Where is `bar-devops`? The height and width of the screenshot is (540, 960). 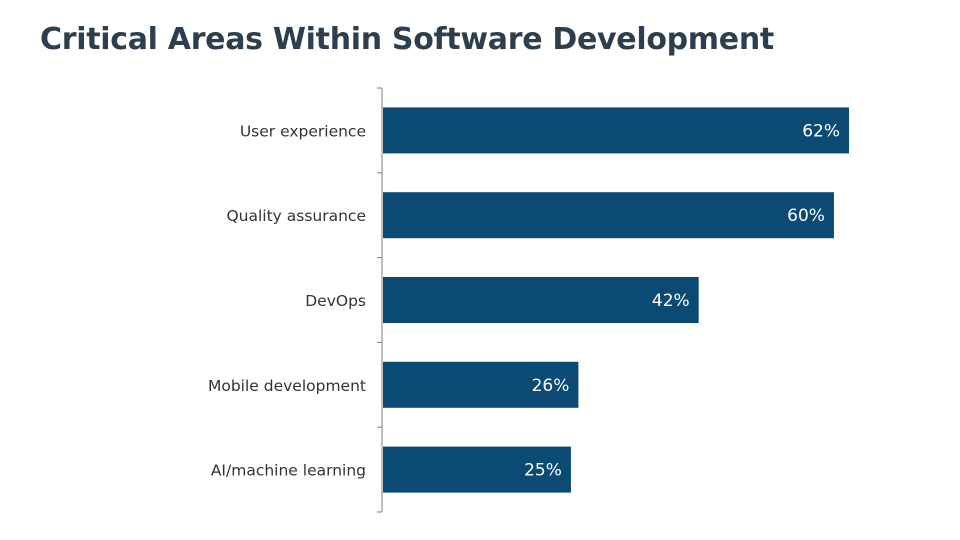 bar-devops is located at coordinates (541, 300).